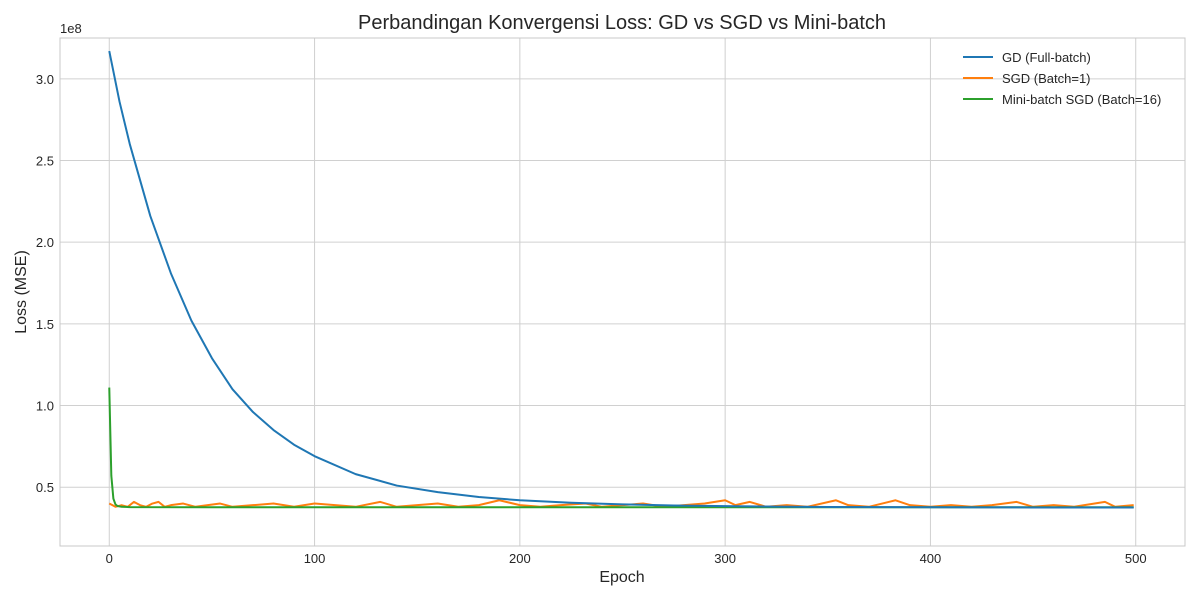 This screenshot has height=600, width=1200. I want to click on y-tick-label: 0.5, so click(45, 487).